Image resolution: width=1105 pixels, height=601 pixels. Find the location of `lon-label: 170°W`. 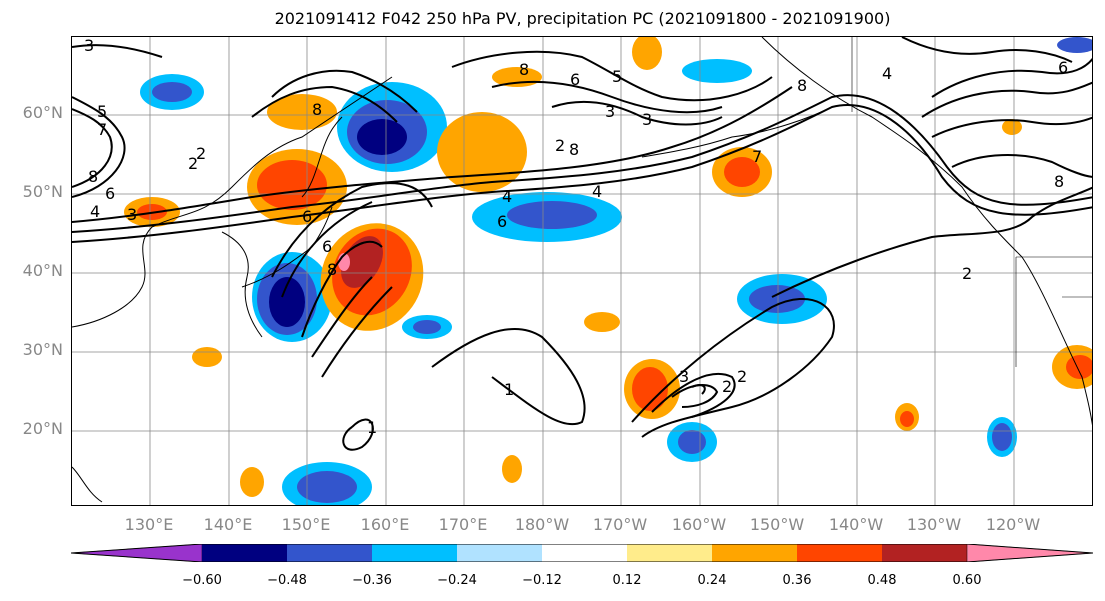

lon-label: 170°W is located at coordinates (620, 524).